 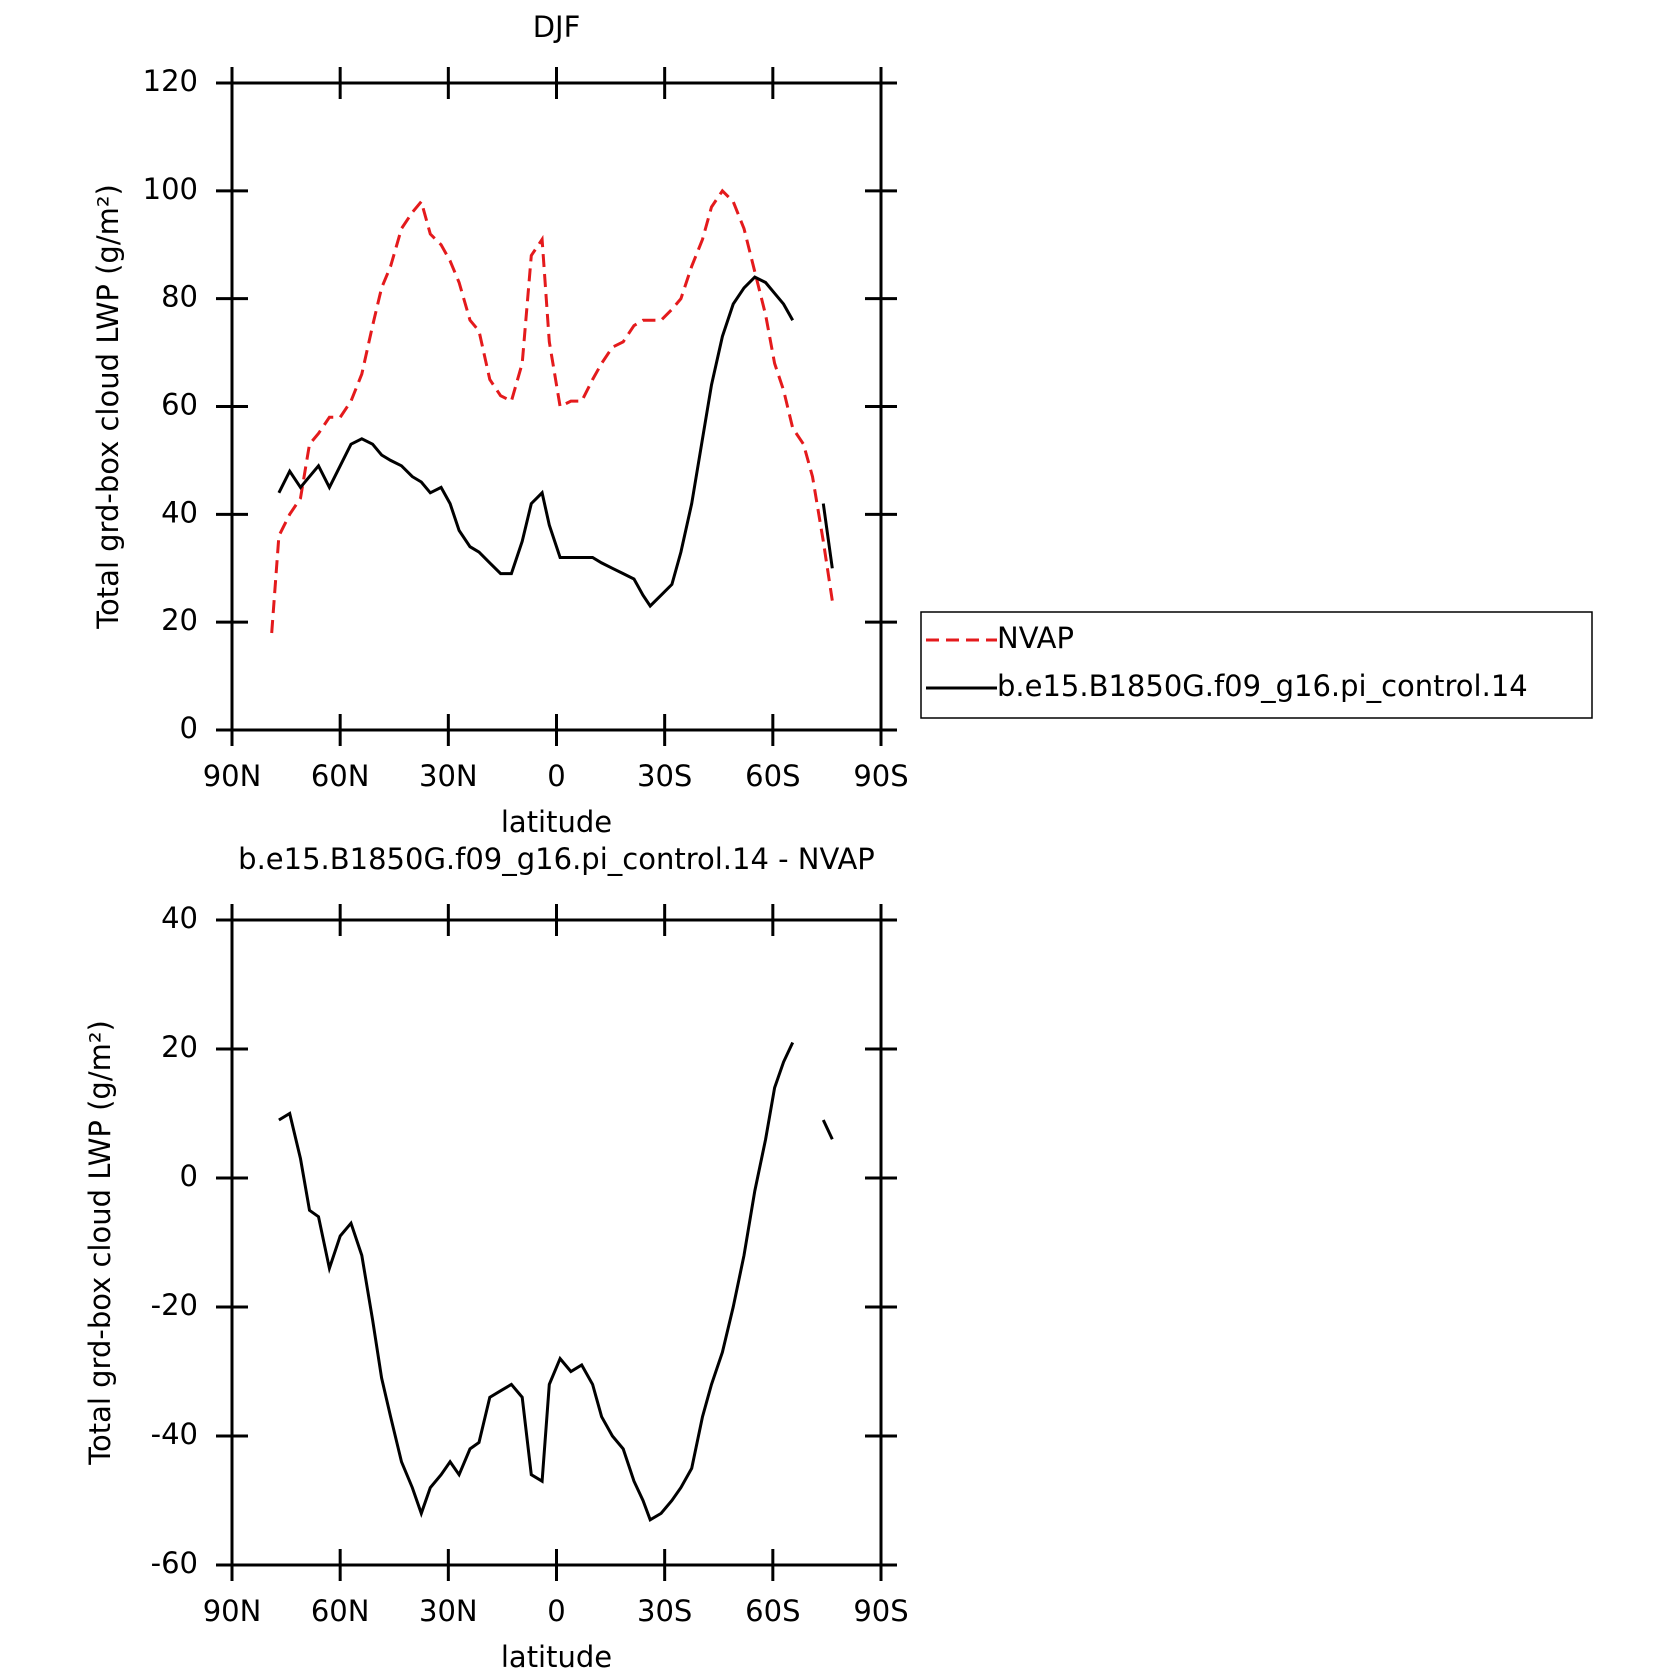 What do you see at coordinates (174, 1305) in the screenshot?
I see `y-tick-label: -20` at bounding box center [174, 1305].